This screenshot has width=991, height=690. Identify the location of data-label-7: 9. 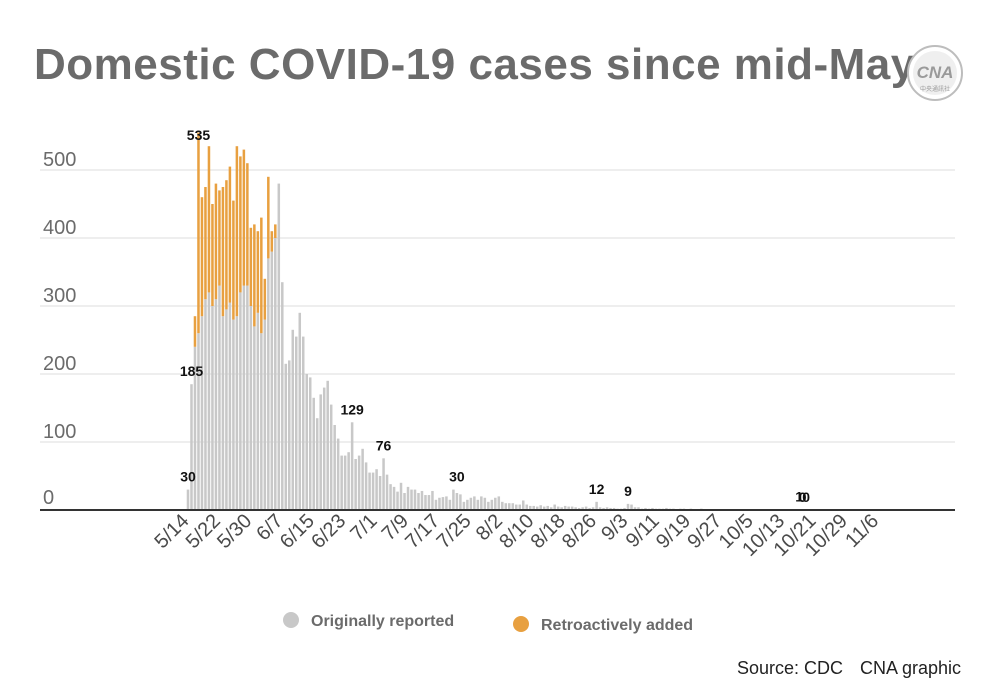
(628, 491).